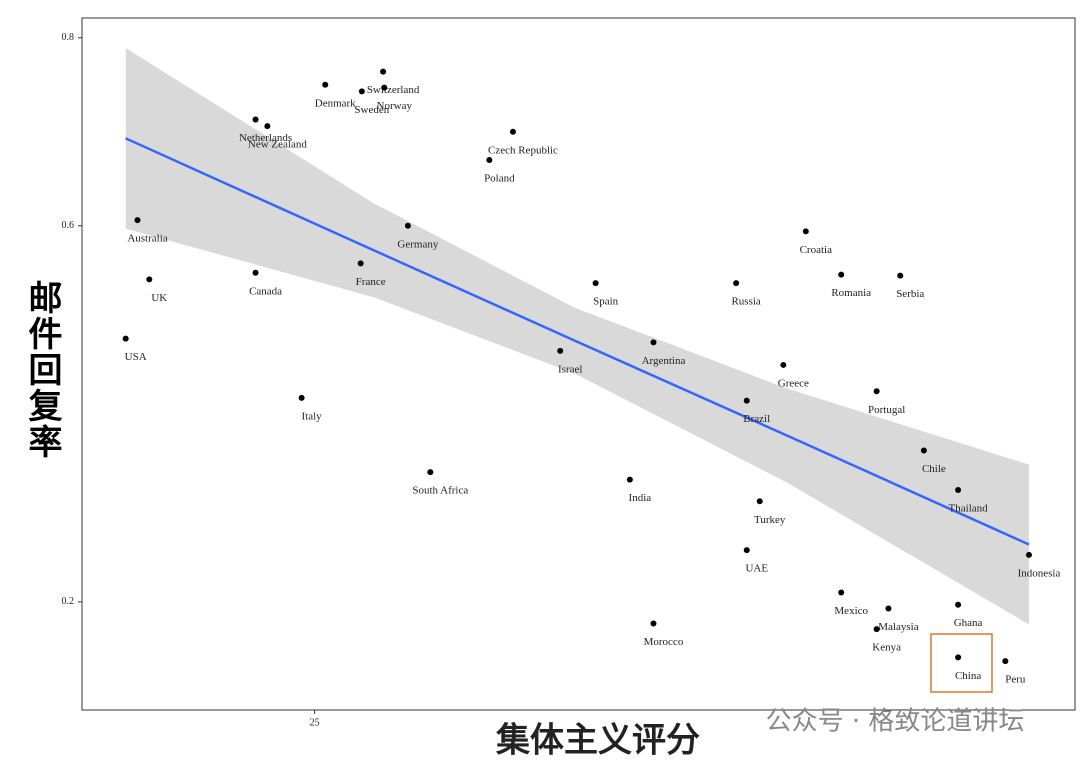 Image resolution: width=1080 pixels, height=767 pixels. Describe the element at coordinates (886, 648) in the screenshot. I see `point-label: Kenya` at that location.